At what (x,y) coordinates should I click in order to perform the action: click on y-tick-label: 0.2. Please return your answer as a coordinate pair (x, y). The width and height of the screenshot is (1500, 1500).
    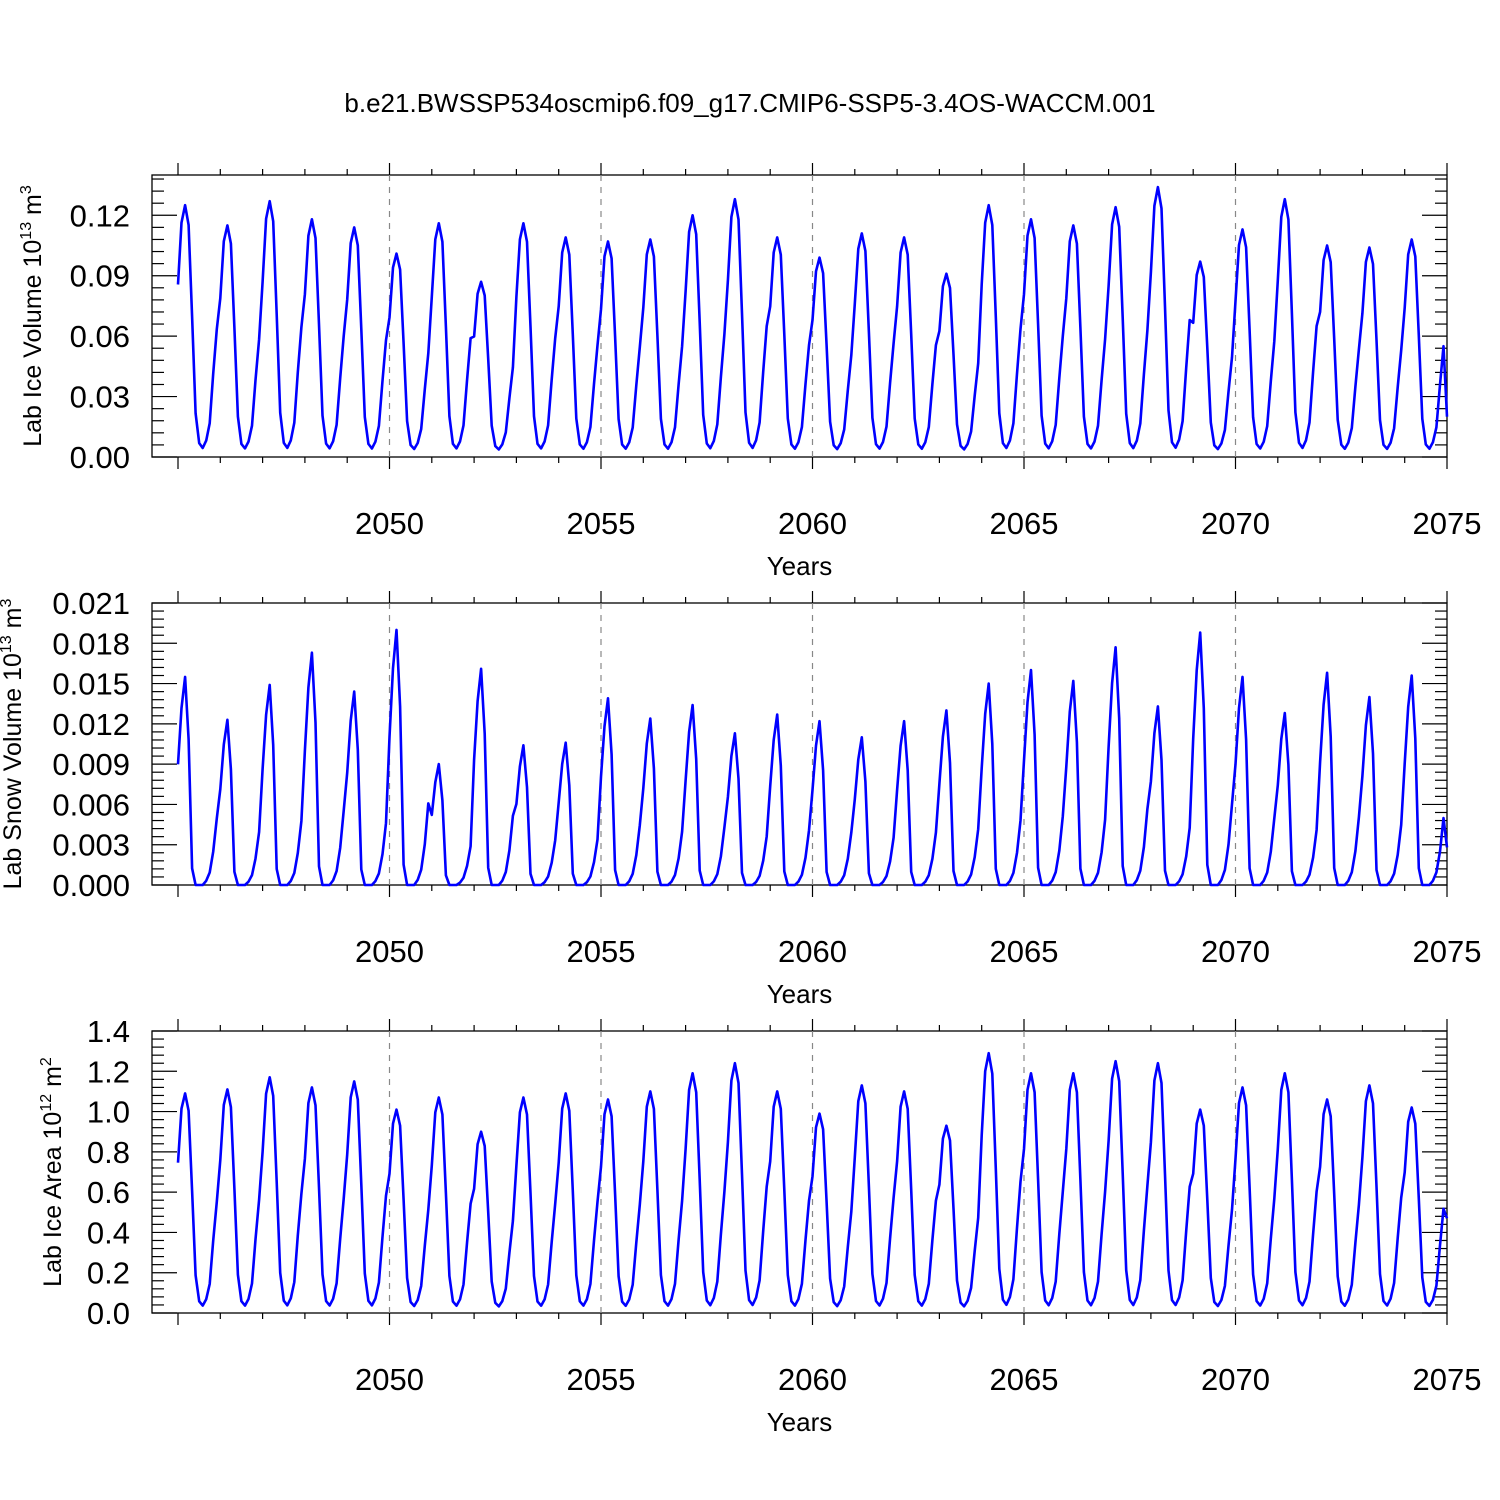
    Looking at the image, I should click on (108, 1273).